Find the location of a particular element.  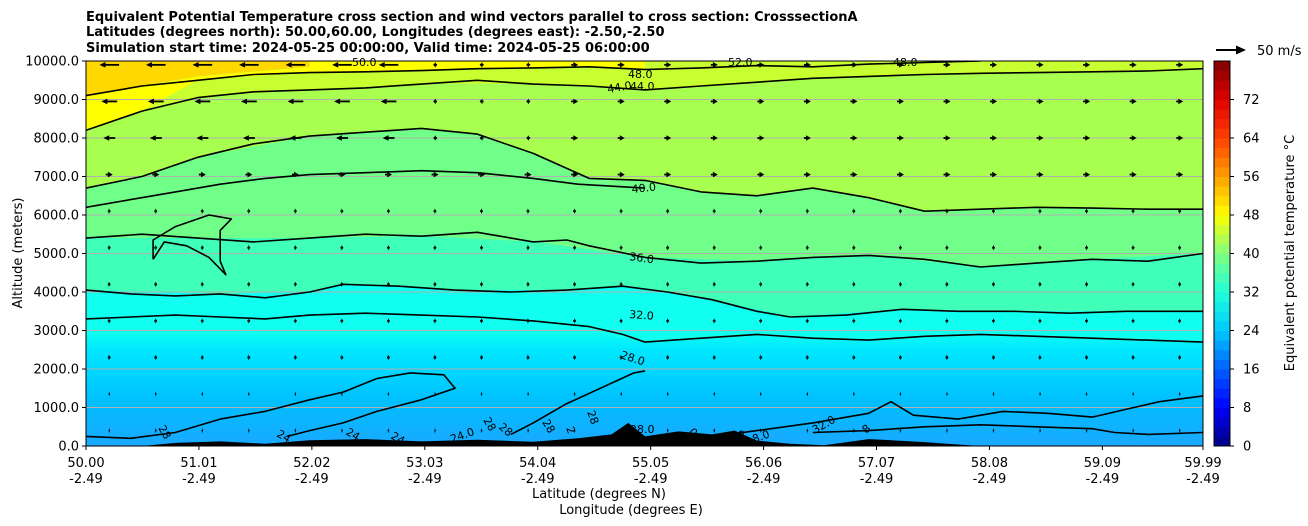

y-tick-label: 0.0 is located at coordinates (68, 447).